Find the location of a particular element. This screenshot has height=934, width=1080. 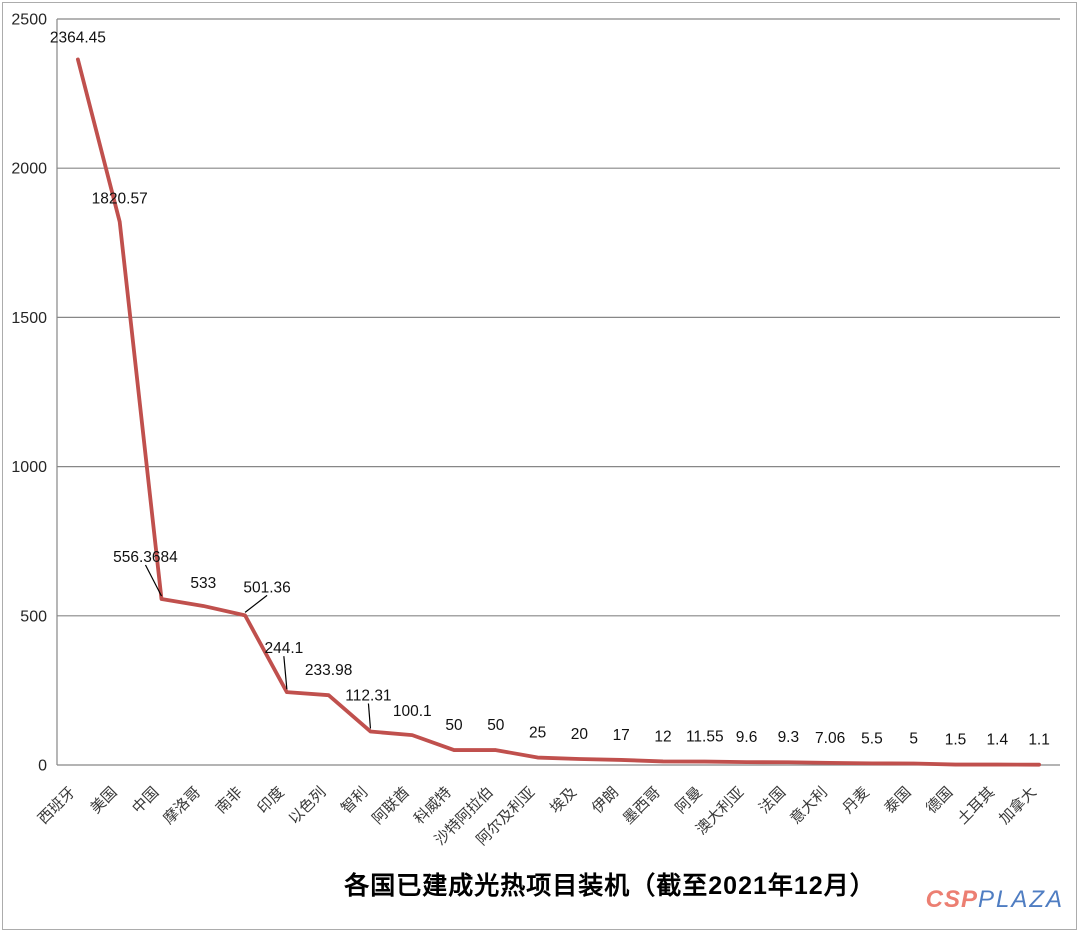

x-axis-category-label: 西班牙 is located at coordinates (57, 806).